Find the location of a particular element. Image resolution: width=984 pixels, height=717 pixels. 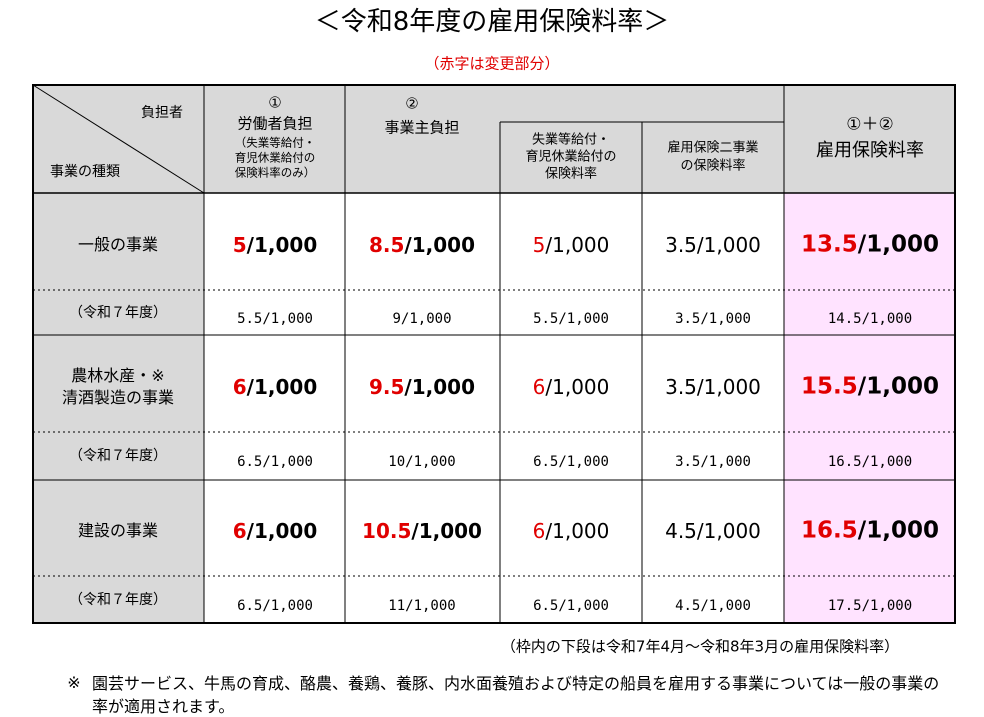

prev-rate: 9/1,000 is located at coordinates (422, 318).